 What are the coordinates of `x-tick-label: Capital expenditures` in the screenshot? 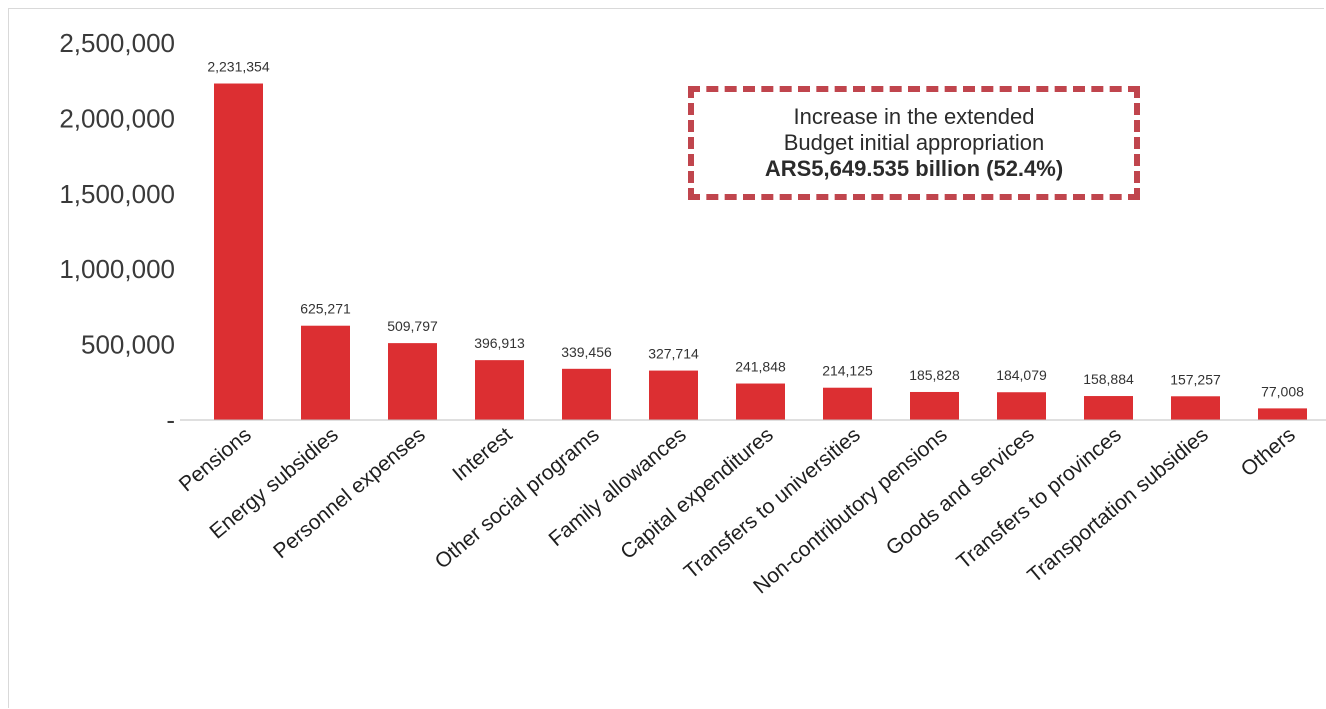 It's located at (696, 493).